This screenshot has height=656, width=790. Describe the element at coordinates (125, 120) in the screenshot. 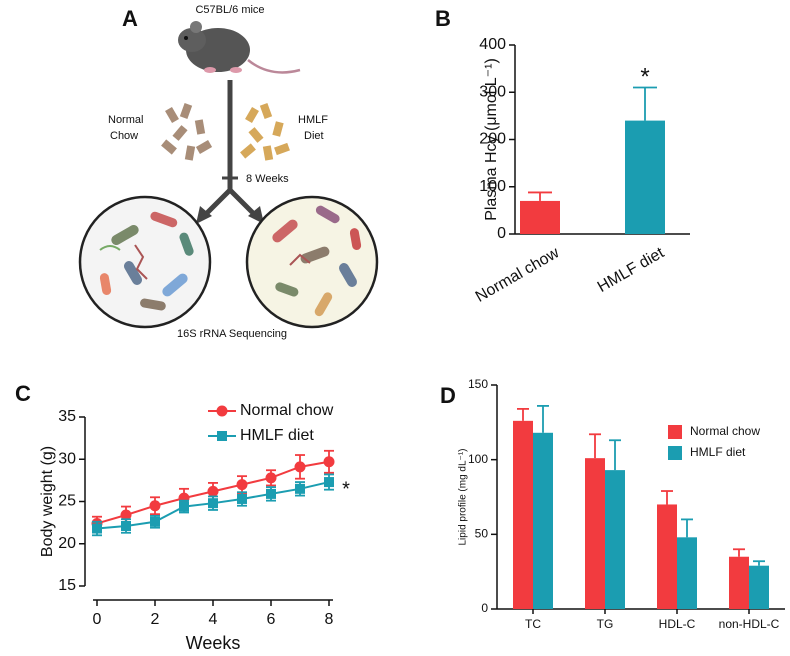

I see `group-label: Normal` at that location.